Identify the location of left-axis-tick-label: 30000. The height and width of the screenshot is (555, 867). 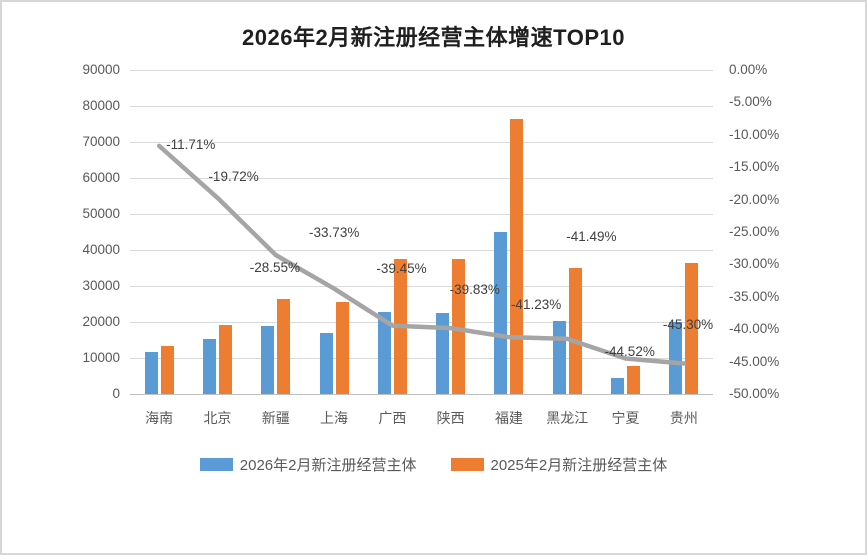
(101, 285).